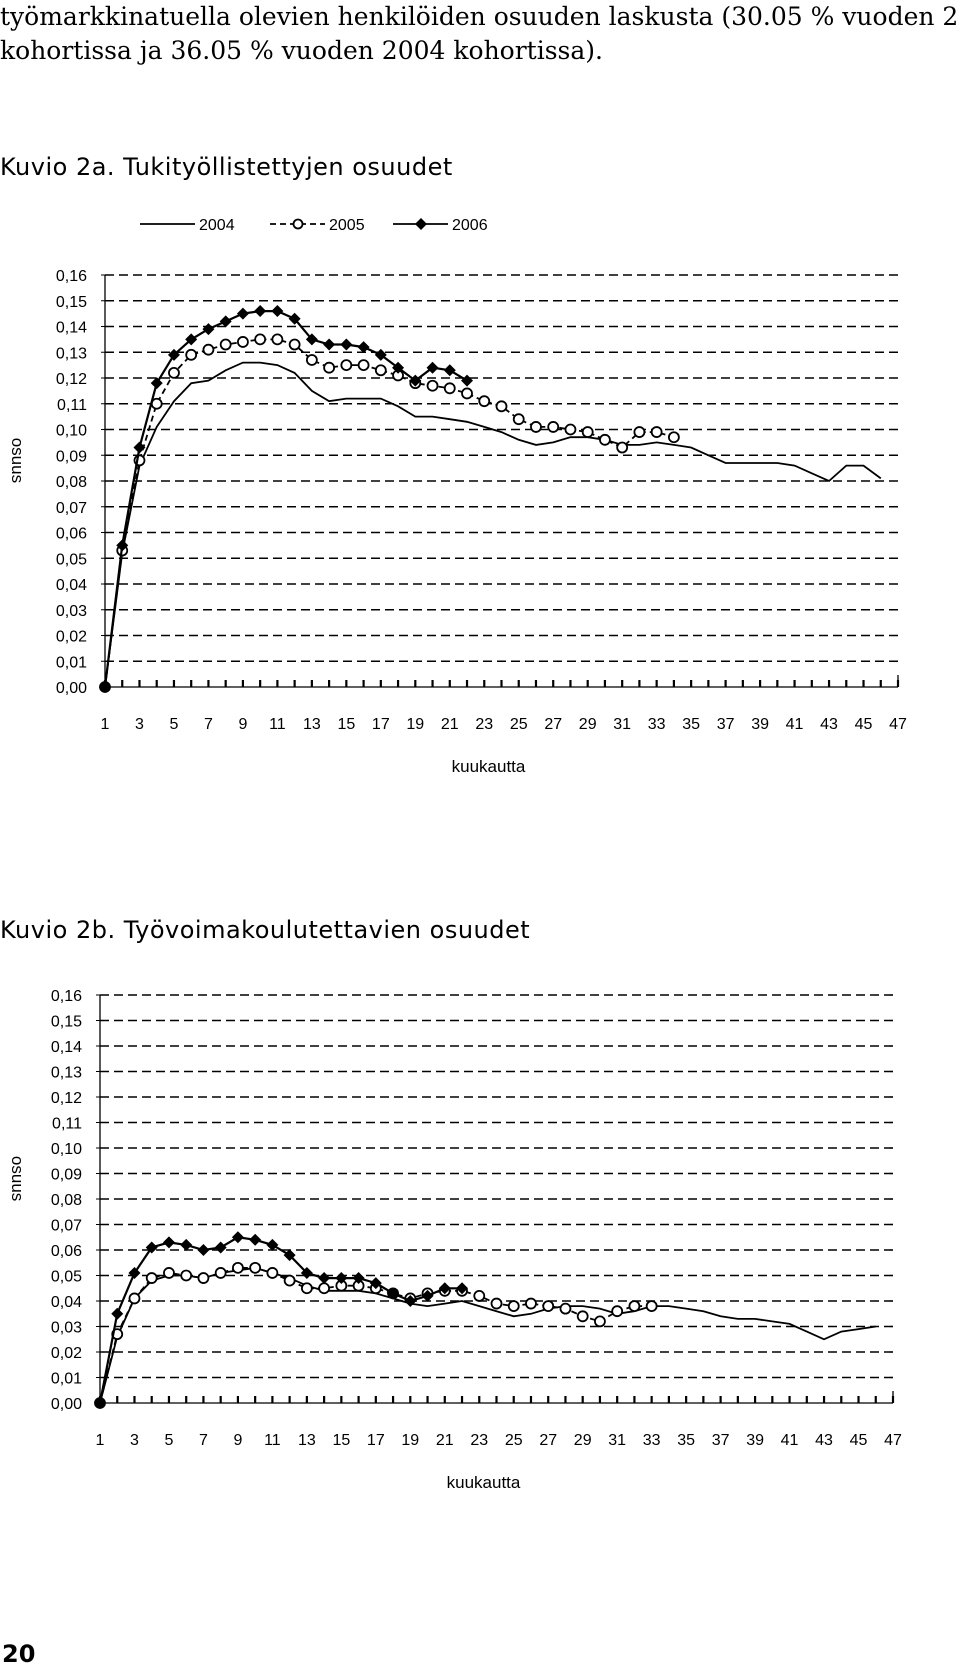 The width and height of the screenshot is (960, 1670). I want to click on fig2b-x-tick-label: 3, so click(134, 1440).